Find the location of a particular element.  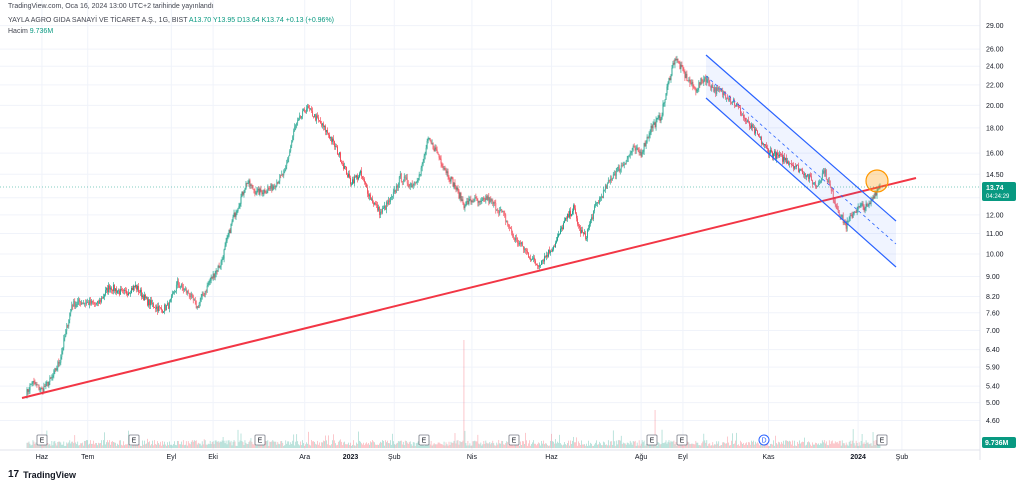

ohlc-high: Y13.95 is located at coordinates (224, 20).